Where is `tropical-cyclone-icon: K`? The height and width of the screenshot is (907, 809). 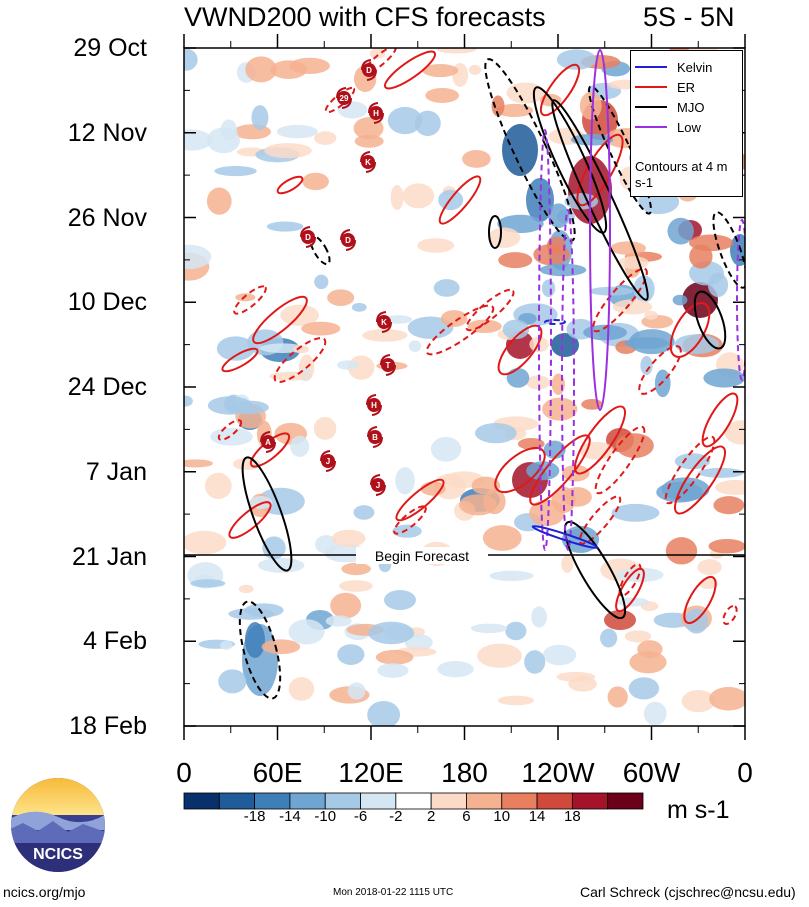 tropical-cyclone-icon: K is located at coordinates (384, 322).